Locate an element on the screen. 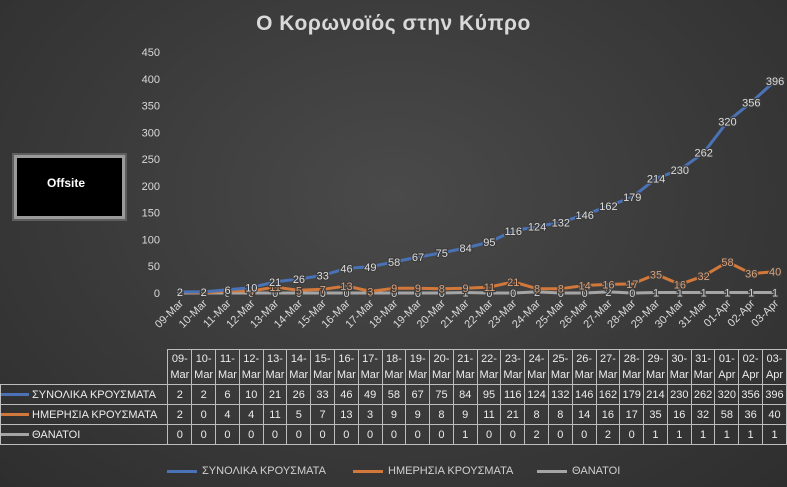 Image resolution: width=787 pixels, height=487 pixels. data-label: 32 is located at coordinates (704, 277).